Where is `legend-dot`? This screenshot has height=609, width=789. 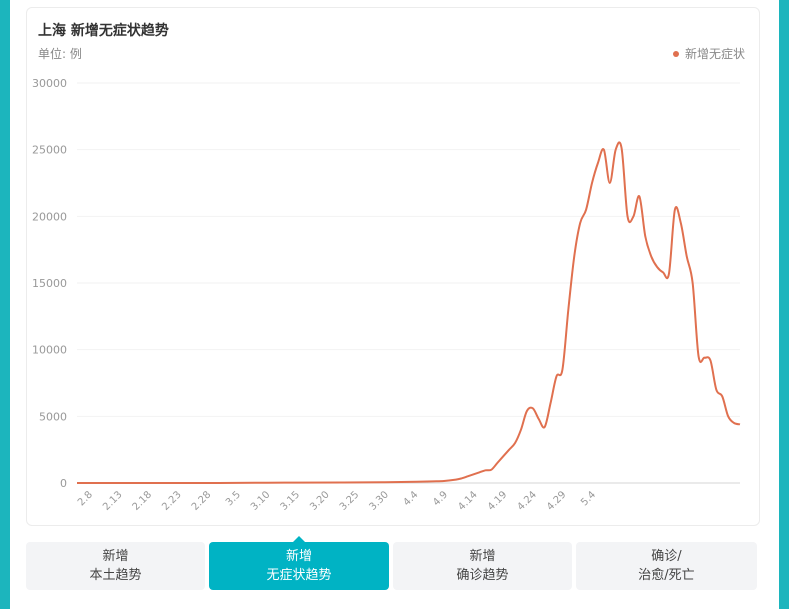 legend-dot is located at coordinates (675, 53).